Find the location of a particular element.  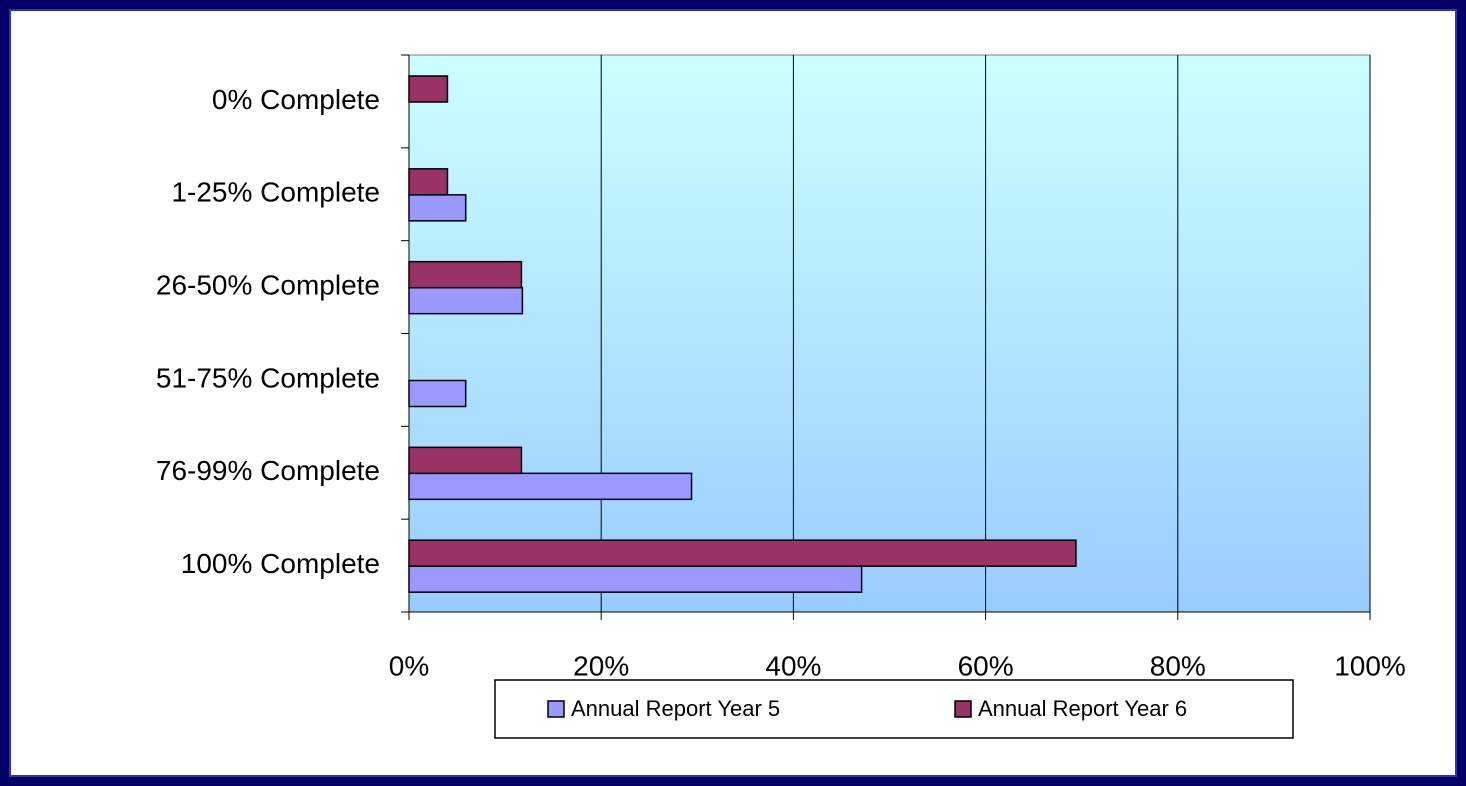

x-tick-label: 100% is located at coordinates (1370, 665).